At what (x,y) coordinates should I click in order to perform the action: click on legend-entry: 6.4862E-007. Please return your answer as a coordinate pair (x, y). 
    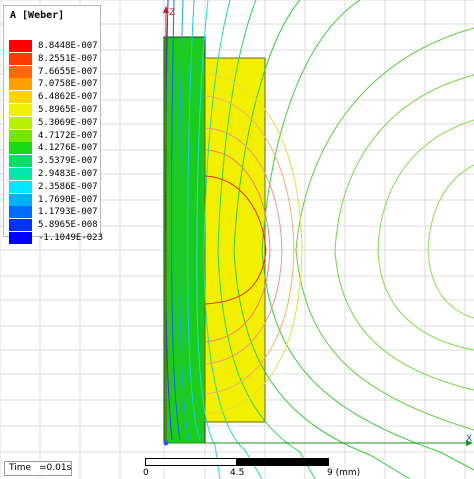
    Looking at the image, I should click on (54, 97).